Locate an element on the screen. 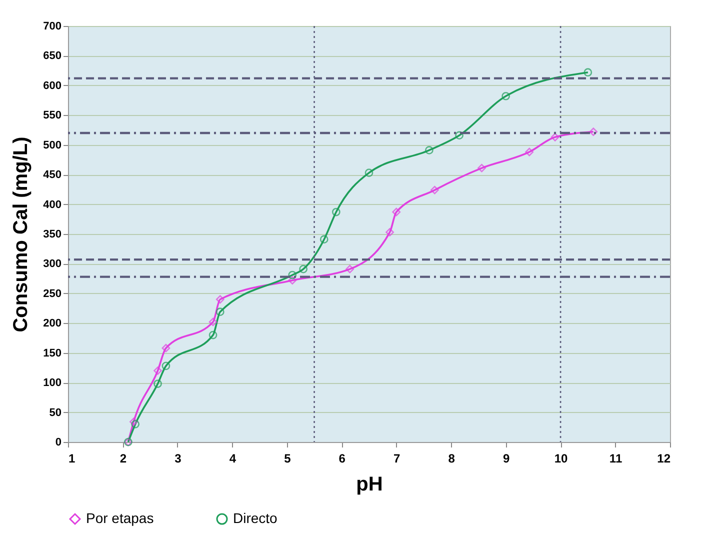 The width and height of the screenshot is (725, 540). y-tick-label: 0 is located at coordinates (58, 442).